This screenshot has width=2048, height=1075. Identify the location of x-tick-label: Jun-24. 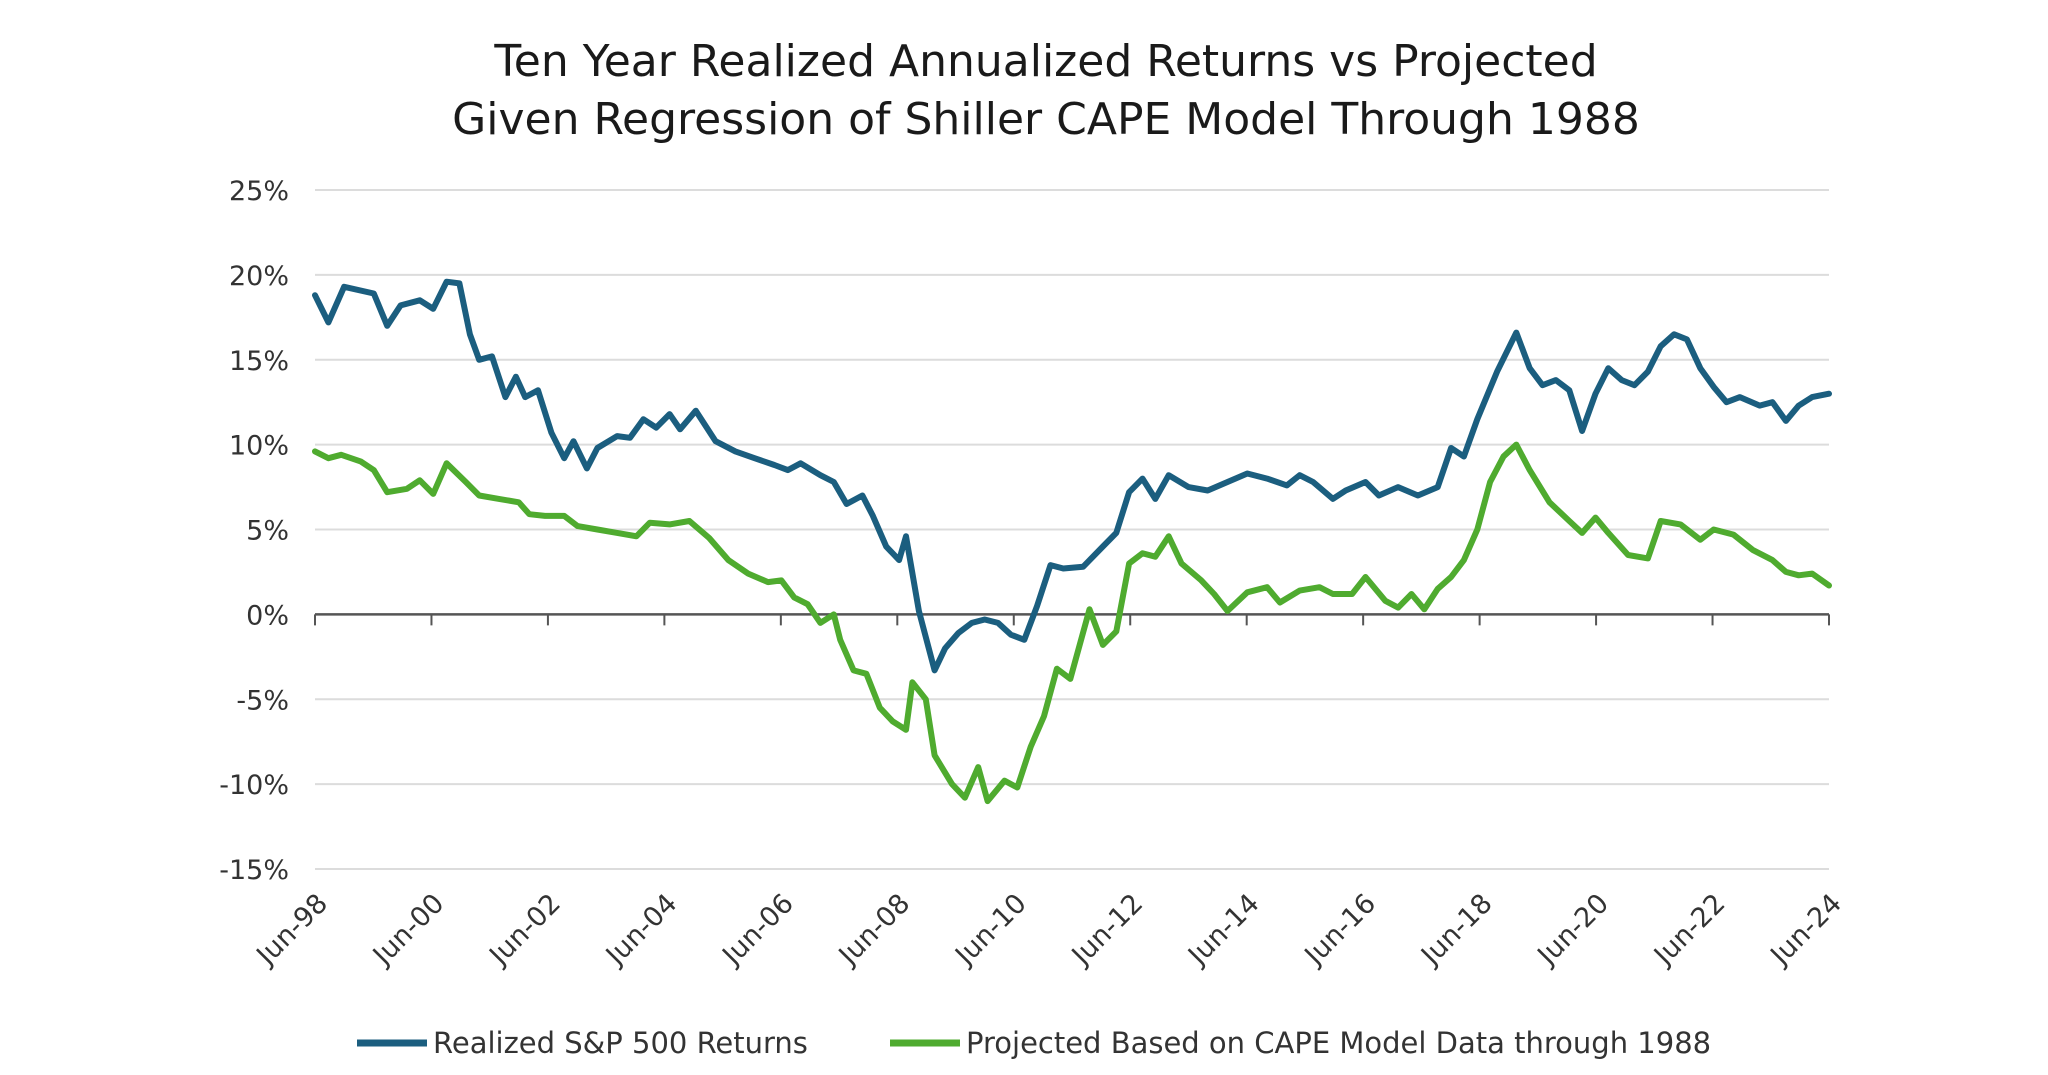
(1806, 930).